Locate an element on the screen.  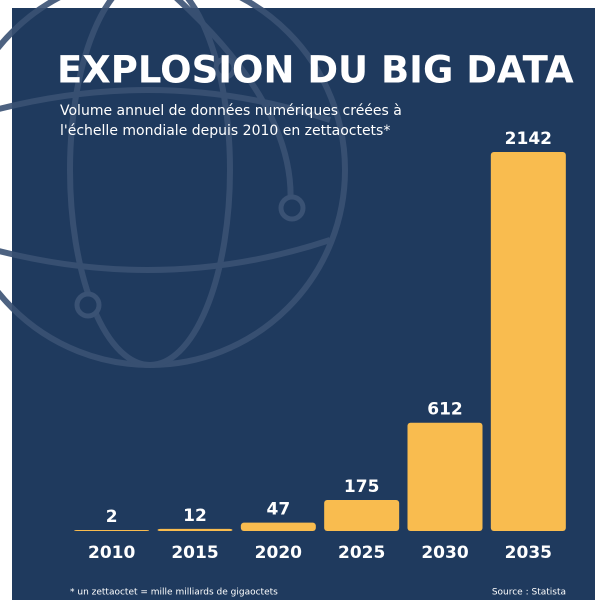
x-tick-label: 2030 is located at coordinates (444, 553).